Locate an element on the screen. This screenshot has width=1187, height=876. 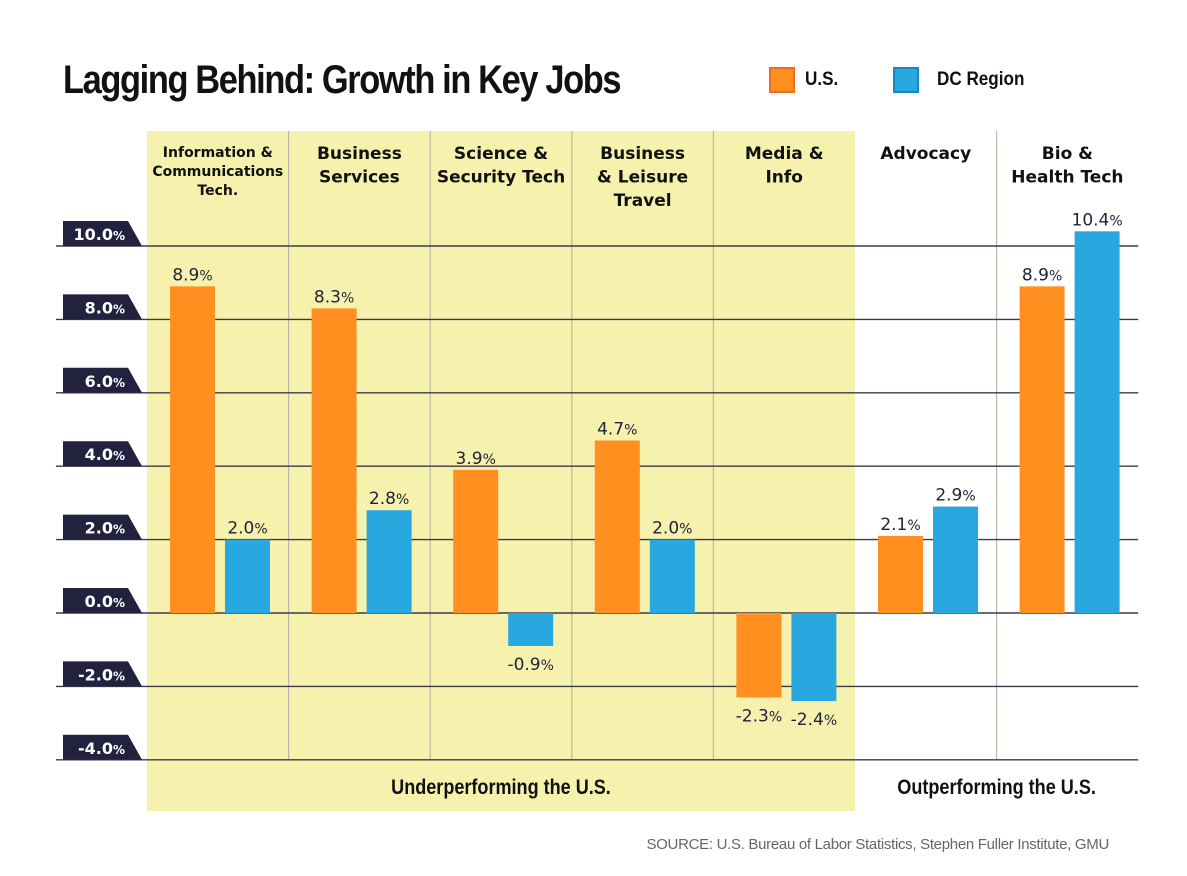
y-tick-label: -2.0% is located at coordinates (101, 674).